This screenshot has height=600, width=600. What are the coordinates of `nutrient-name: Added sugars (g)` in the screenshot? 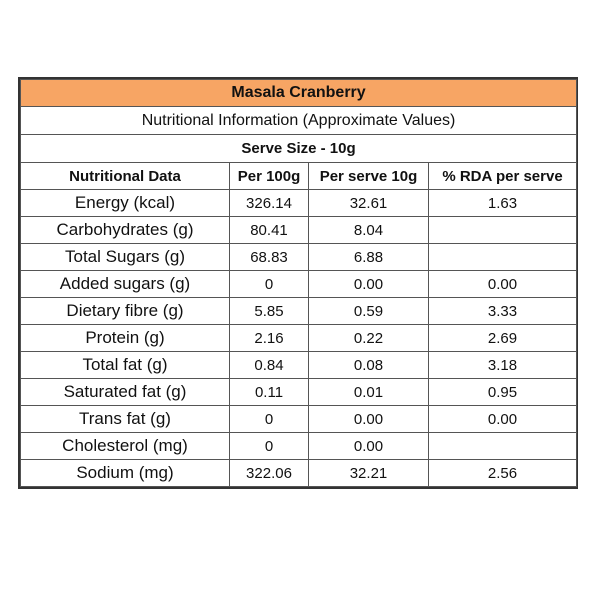 It's located at (125, 284).